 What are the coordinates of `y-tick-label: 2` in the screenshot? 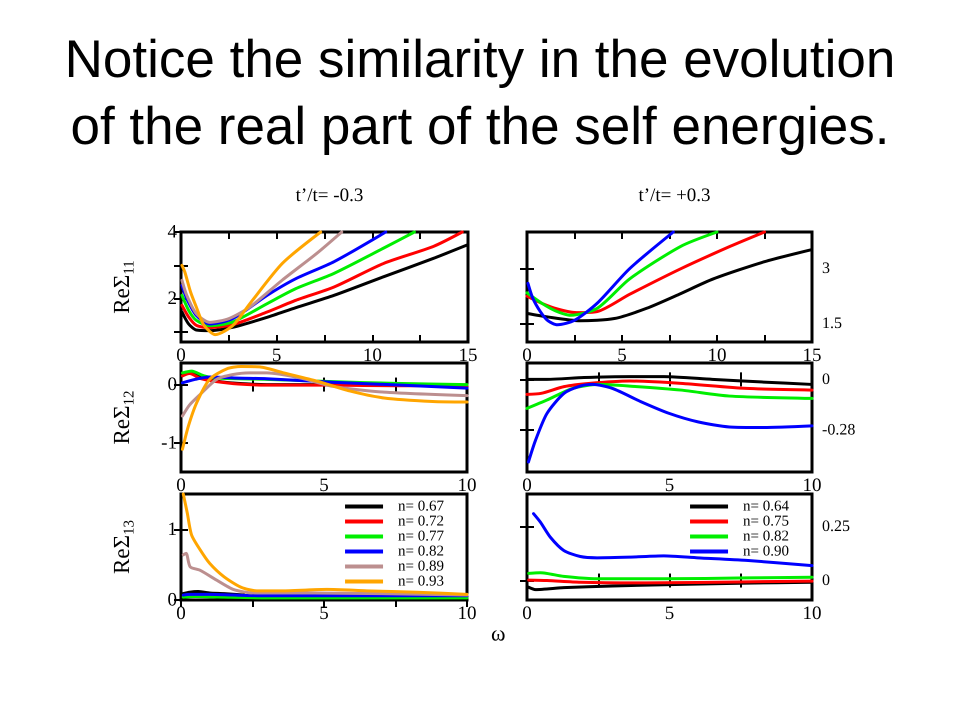 It's located at (172, 299).